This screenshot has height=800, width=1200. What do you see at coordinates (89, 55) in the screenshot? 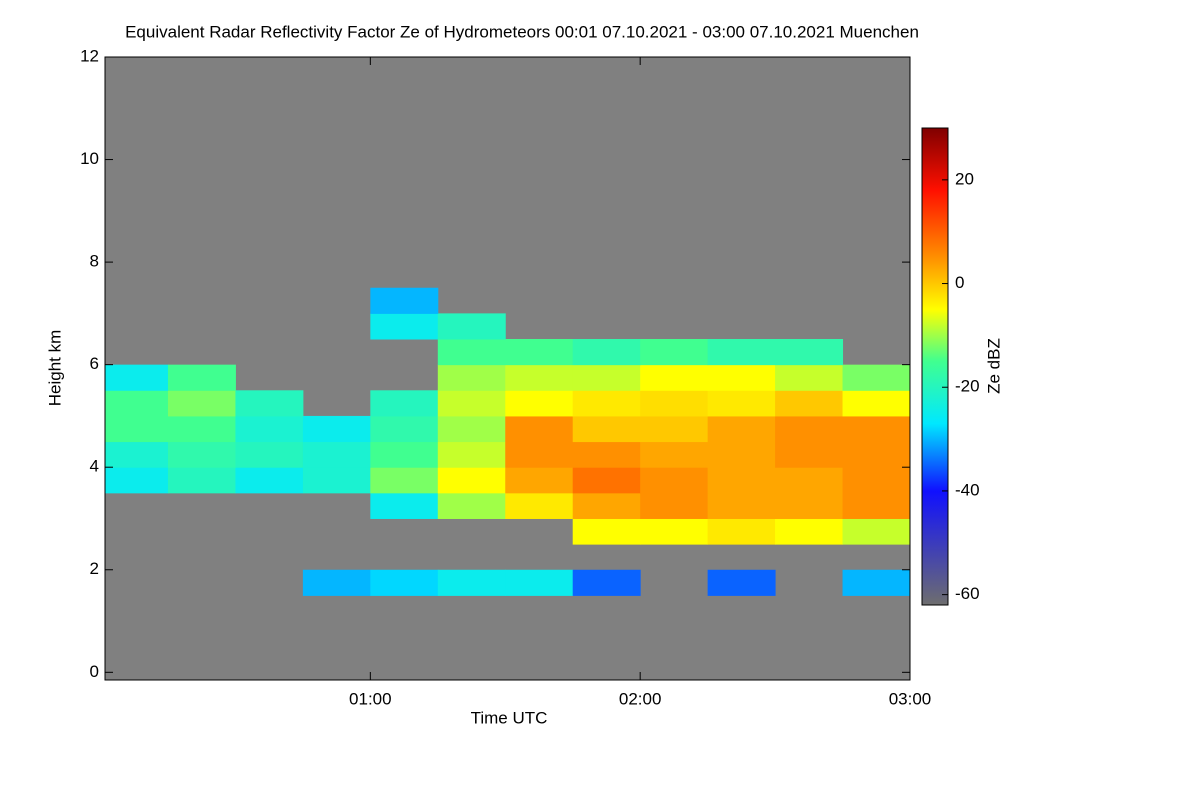
I see `y-tick-label: 12` at bounding box center [89, 55].